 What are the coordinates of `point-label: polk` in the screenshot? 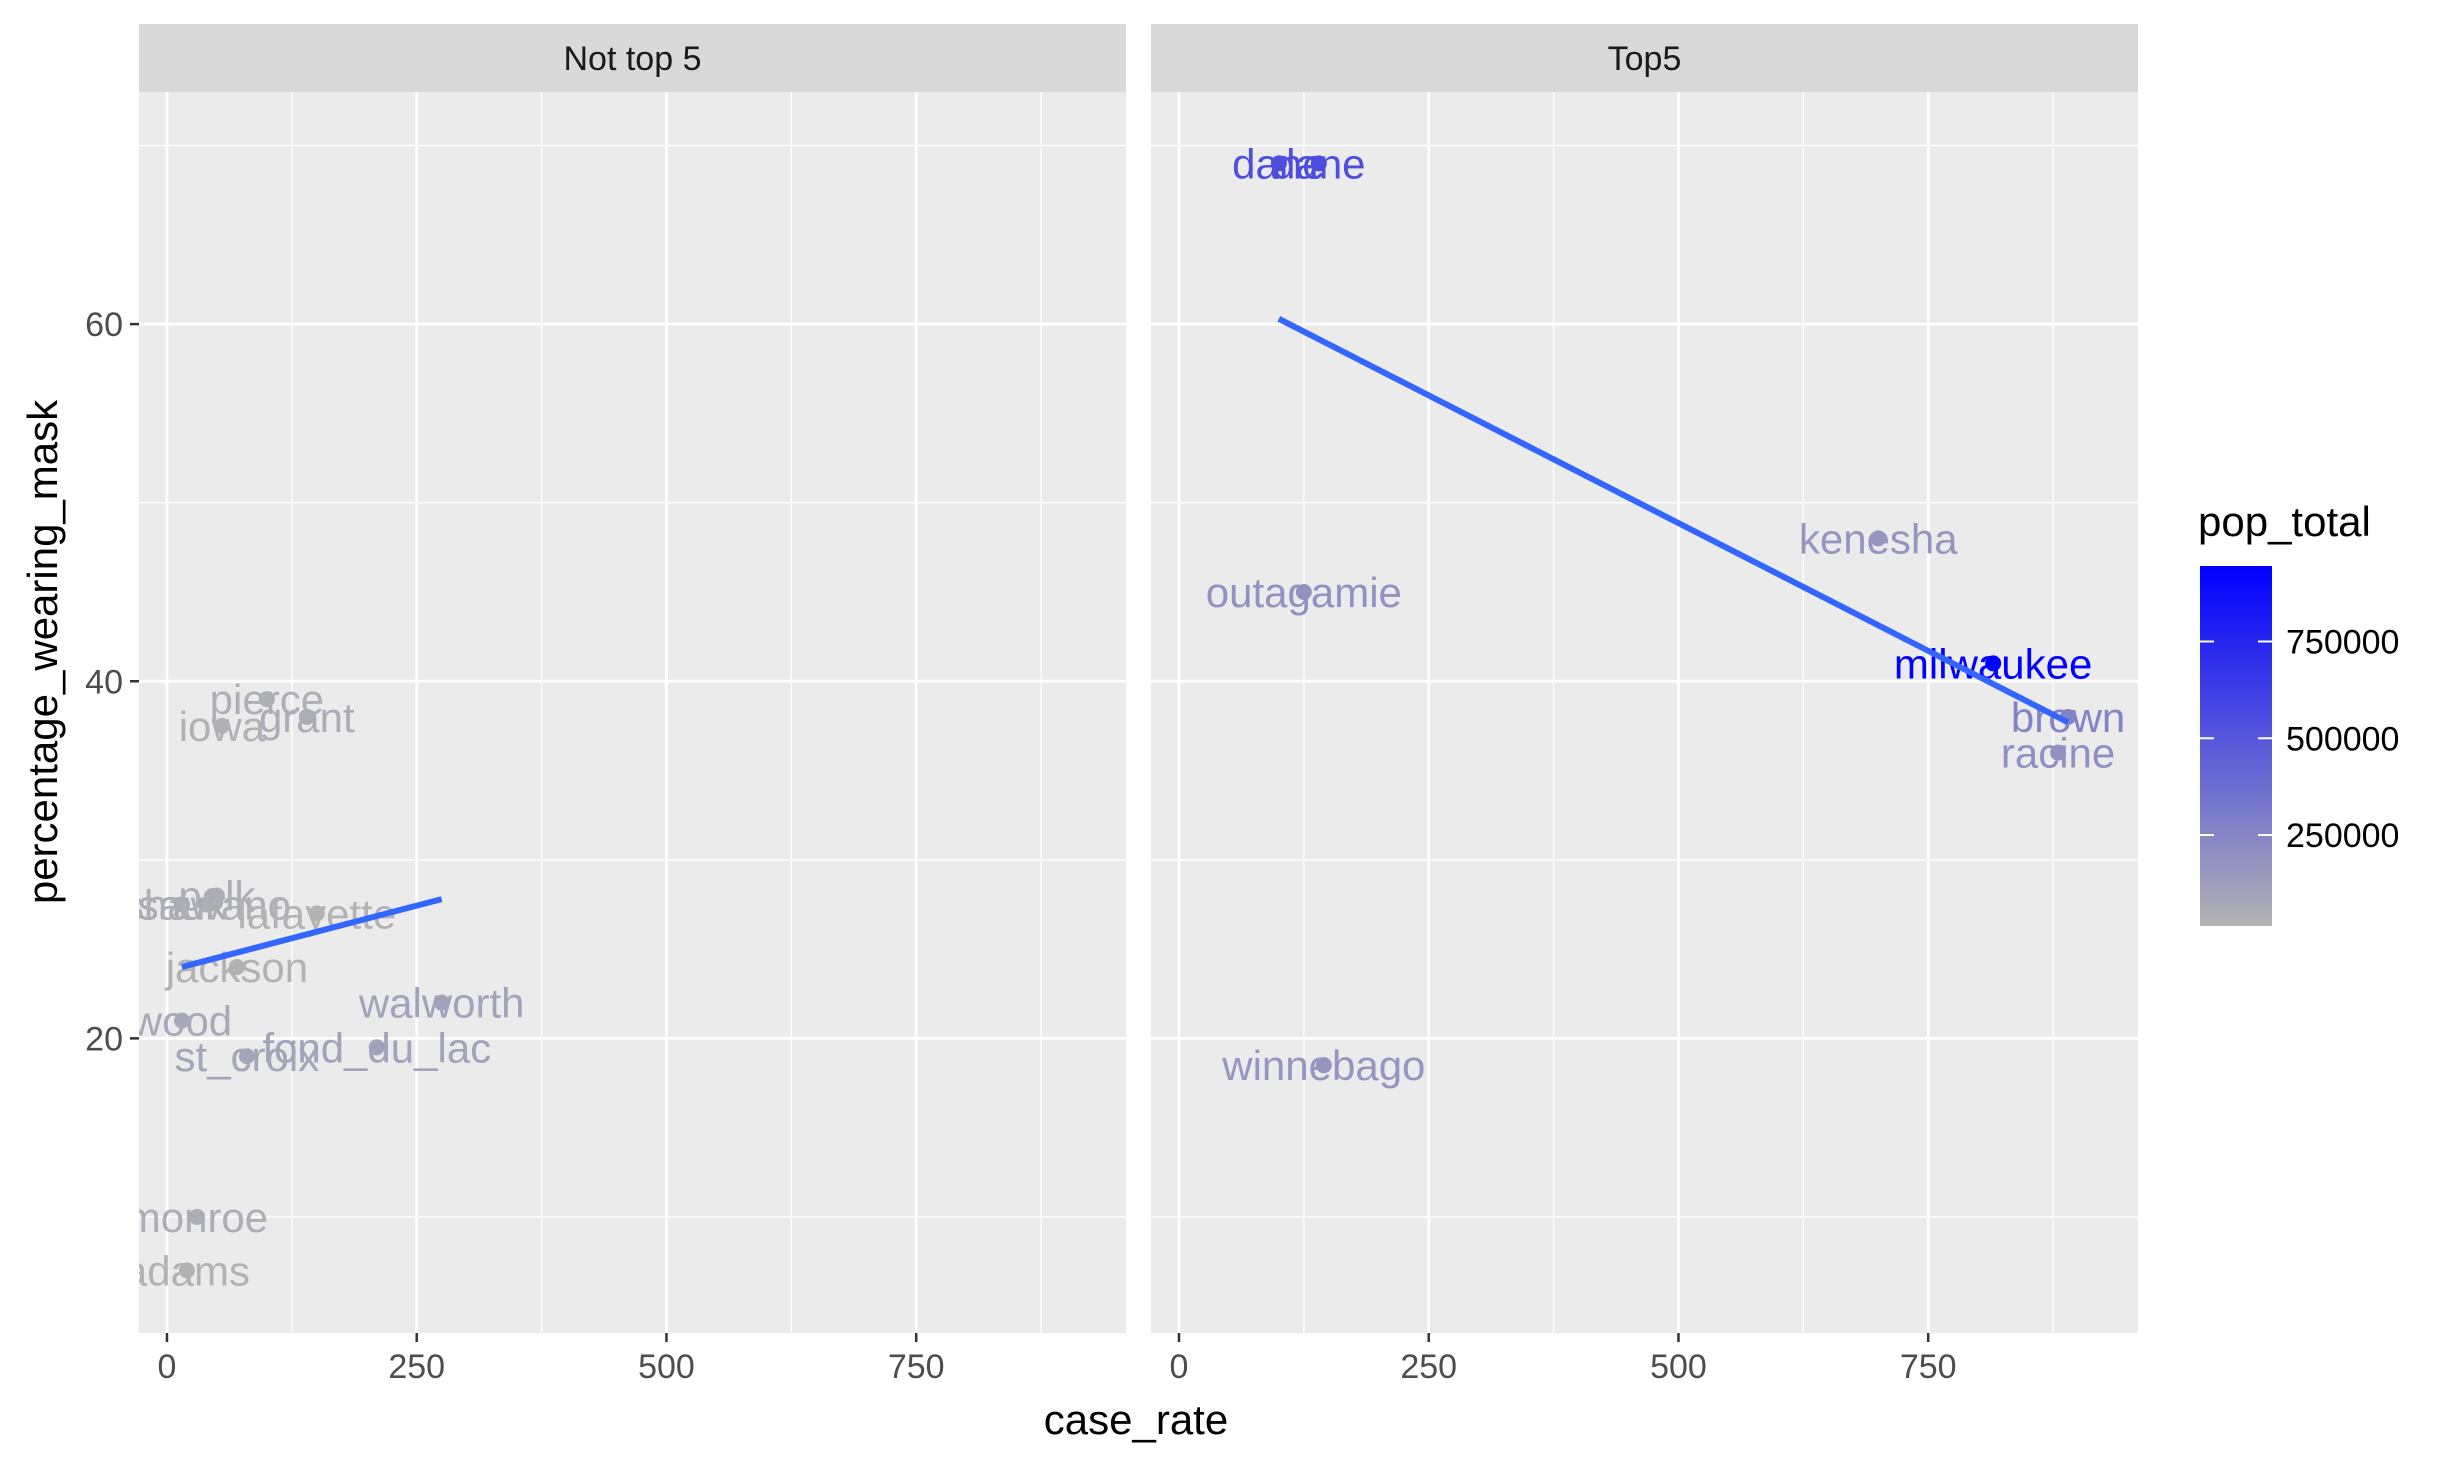 It's located at (217, 896).